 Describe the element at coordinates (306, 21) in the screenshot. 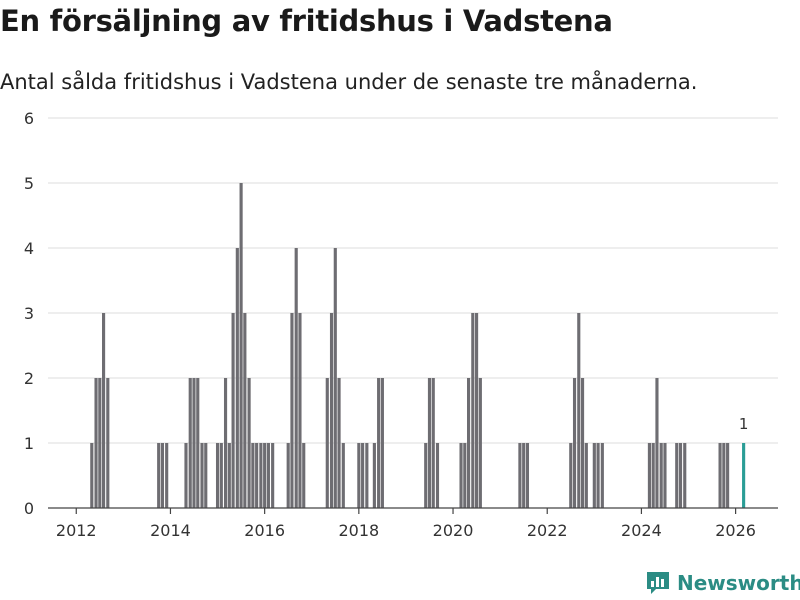

I see `chart-title: En försäljning av fritidshus i Vadstena` at that location.